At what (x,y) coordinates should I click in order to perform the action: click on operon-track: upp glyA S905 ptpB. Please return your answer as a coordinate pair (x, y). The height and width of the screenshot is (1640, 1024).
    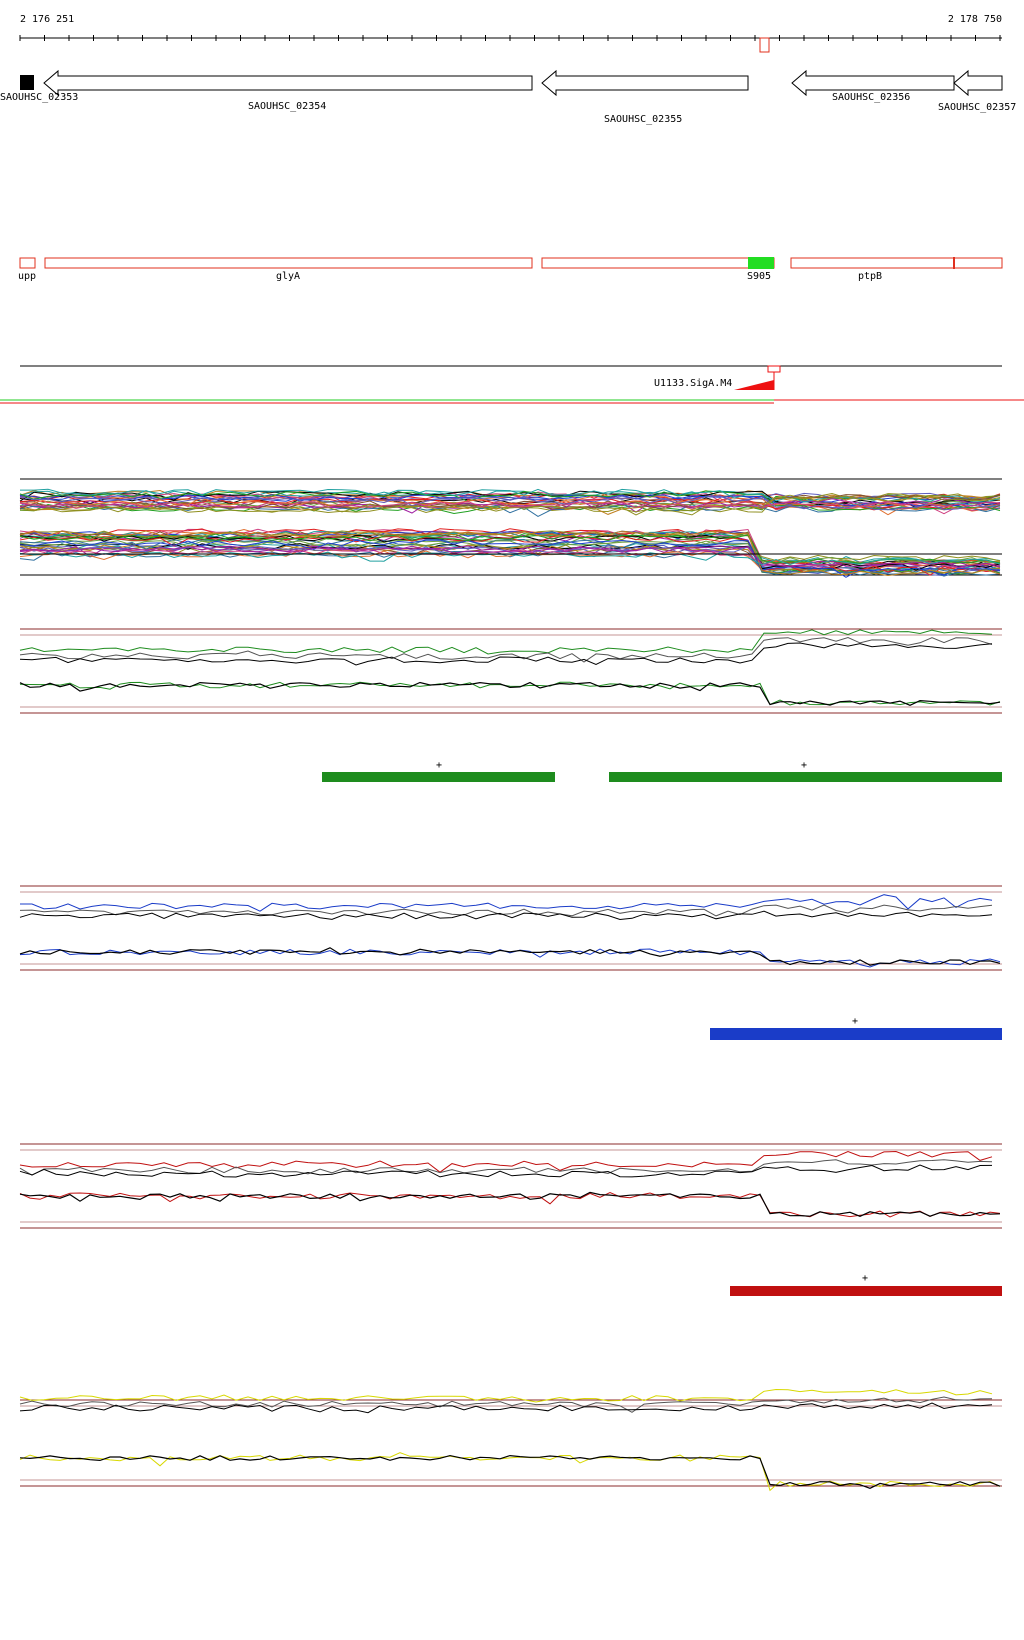
    Looking at the image, I should click on (510, 269).